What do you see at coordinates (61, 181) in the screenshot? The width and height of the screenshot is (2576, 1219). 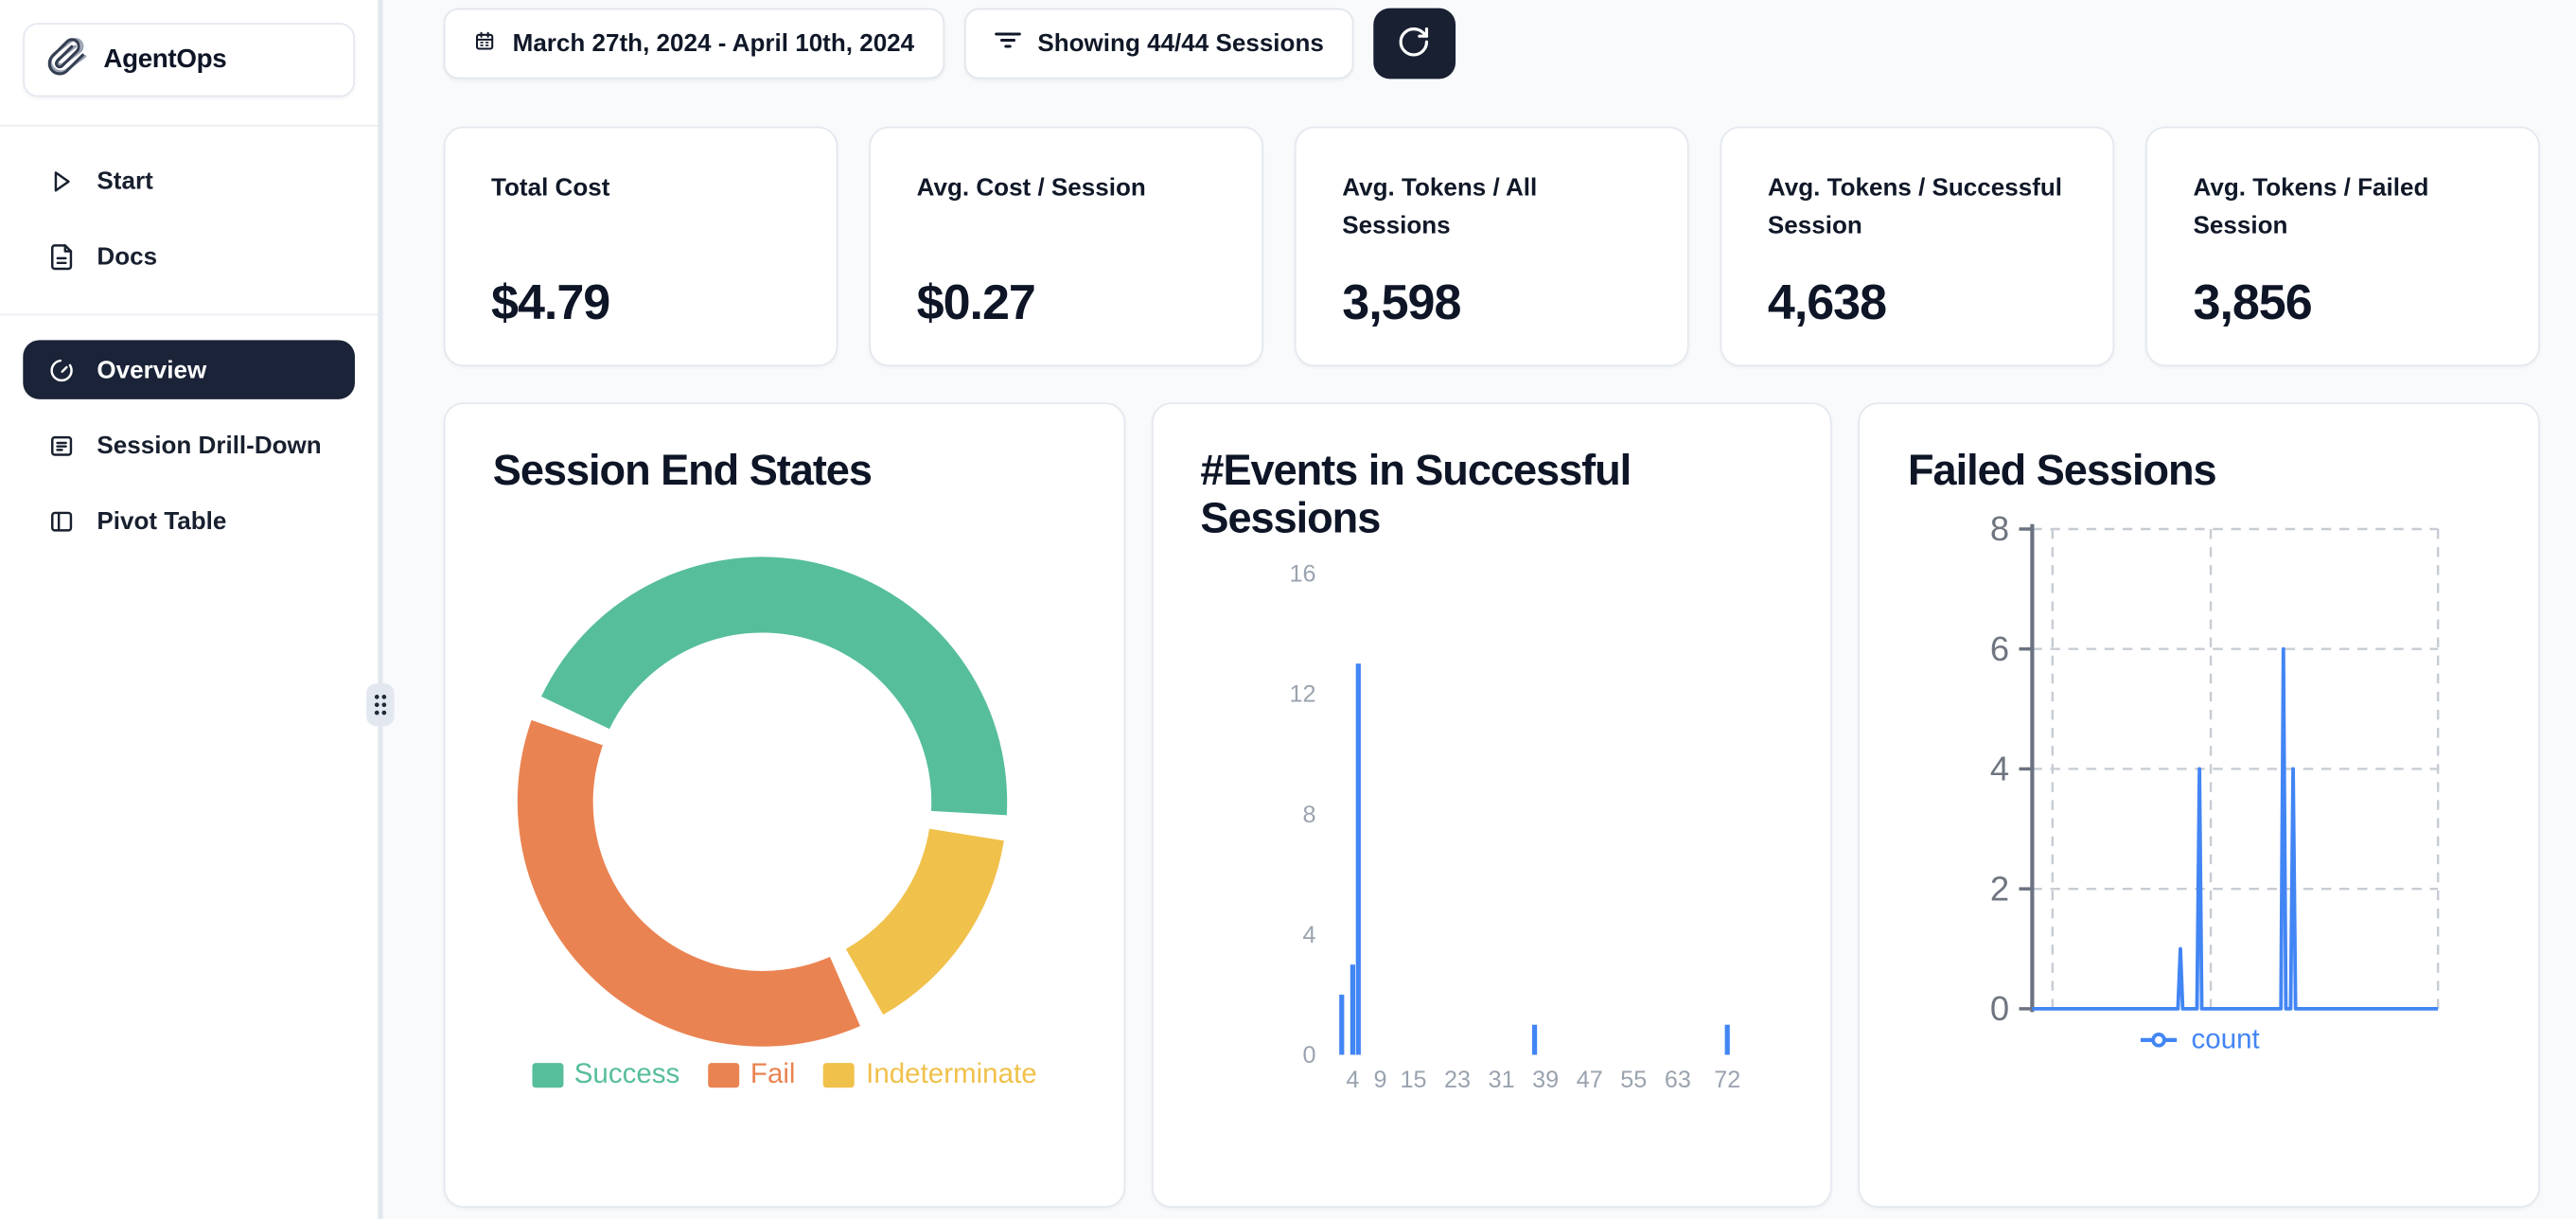 I see `play-icon` at bounding box center [61, 181].